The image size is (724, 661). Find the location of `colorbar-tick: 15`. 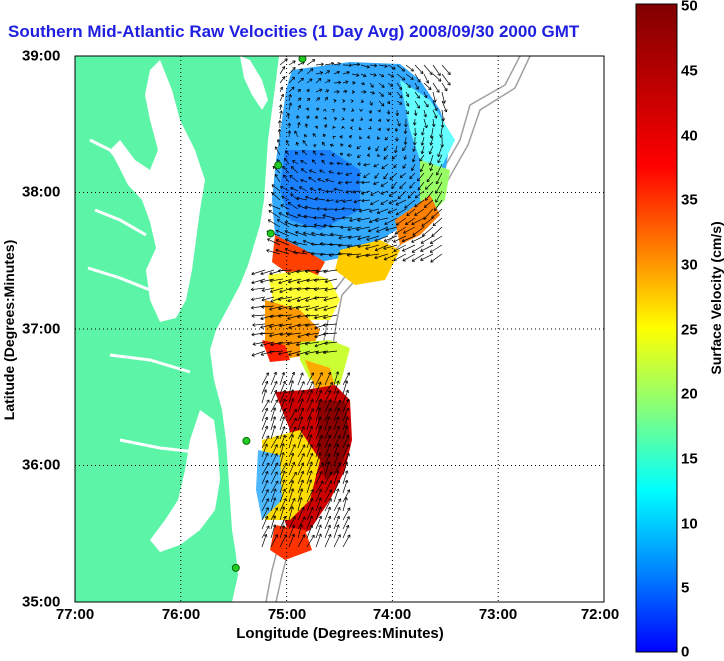

colorbar-tick: 15 is located at coordinates (689, 459).